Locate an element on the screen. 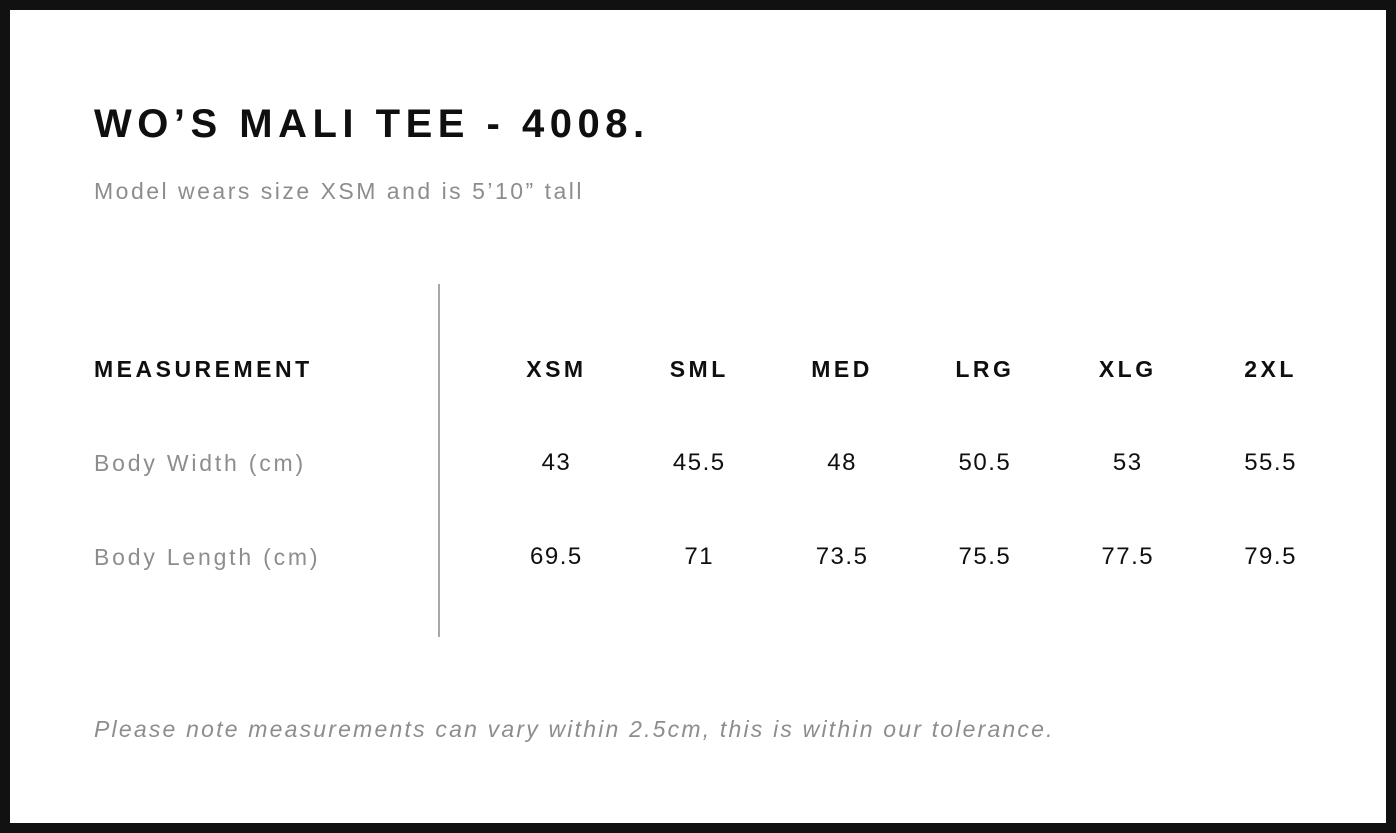 Image resolution: width=1396 pixels, height=833 pixels. cell-body-length-xlg: 77.5 is located at coordinates (1128, 556).